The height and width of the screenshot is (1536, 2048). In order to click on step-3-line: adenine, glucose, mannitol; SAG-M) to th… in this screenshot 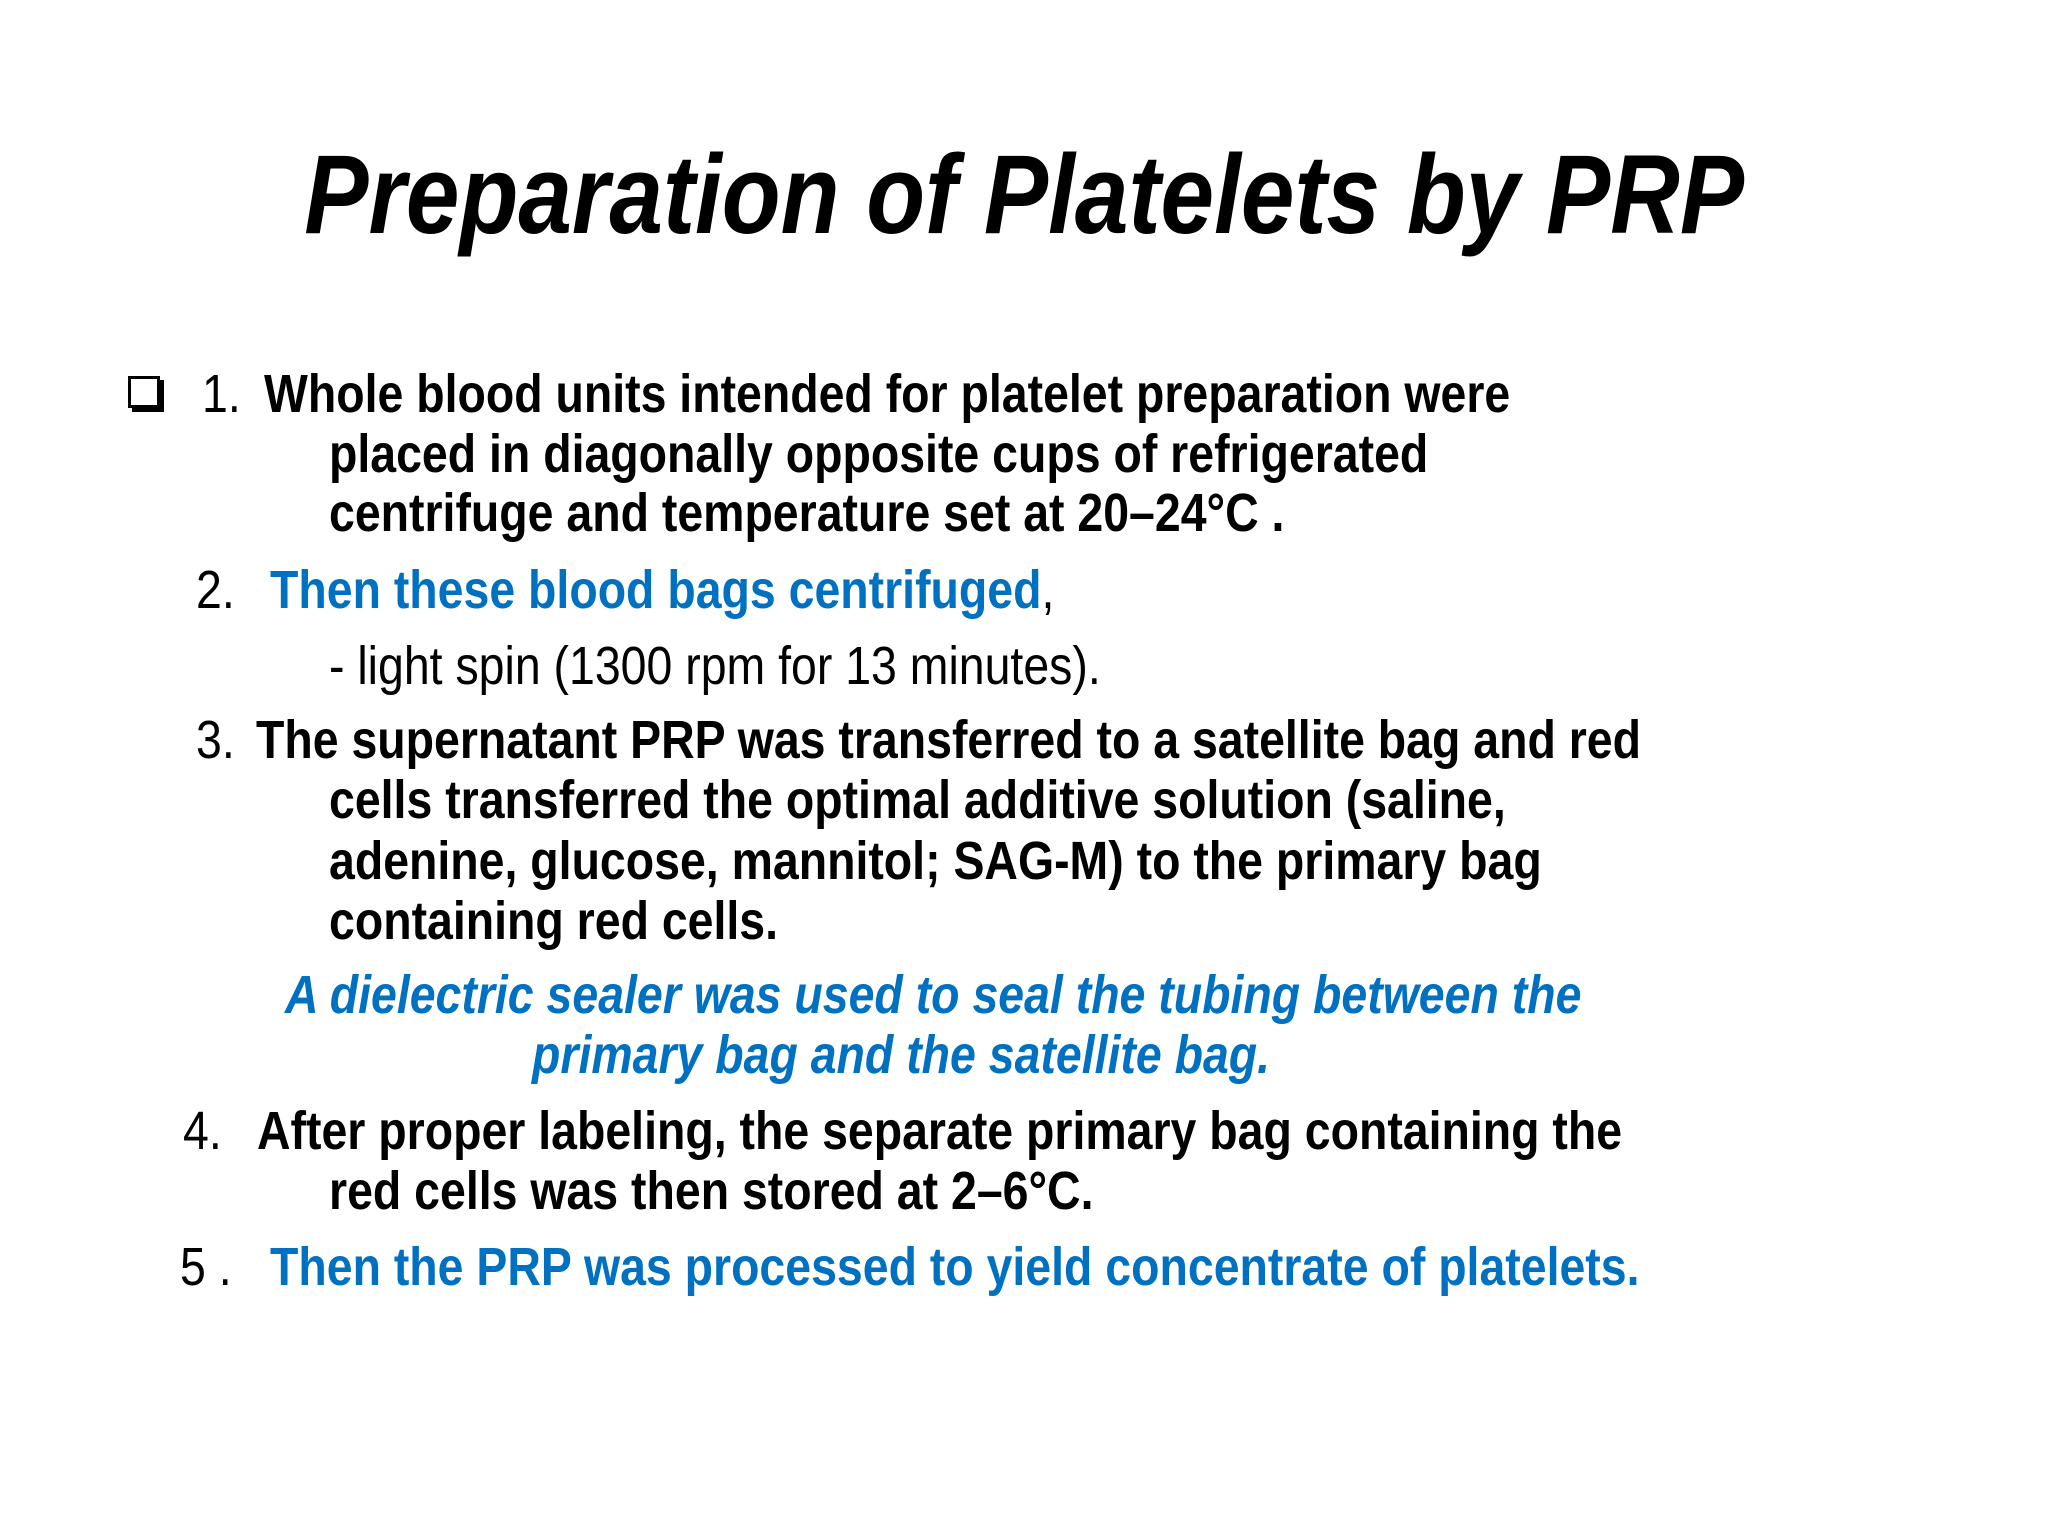, I will do `click(935, 861)`.